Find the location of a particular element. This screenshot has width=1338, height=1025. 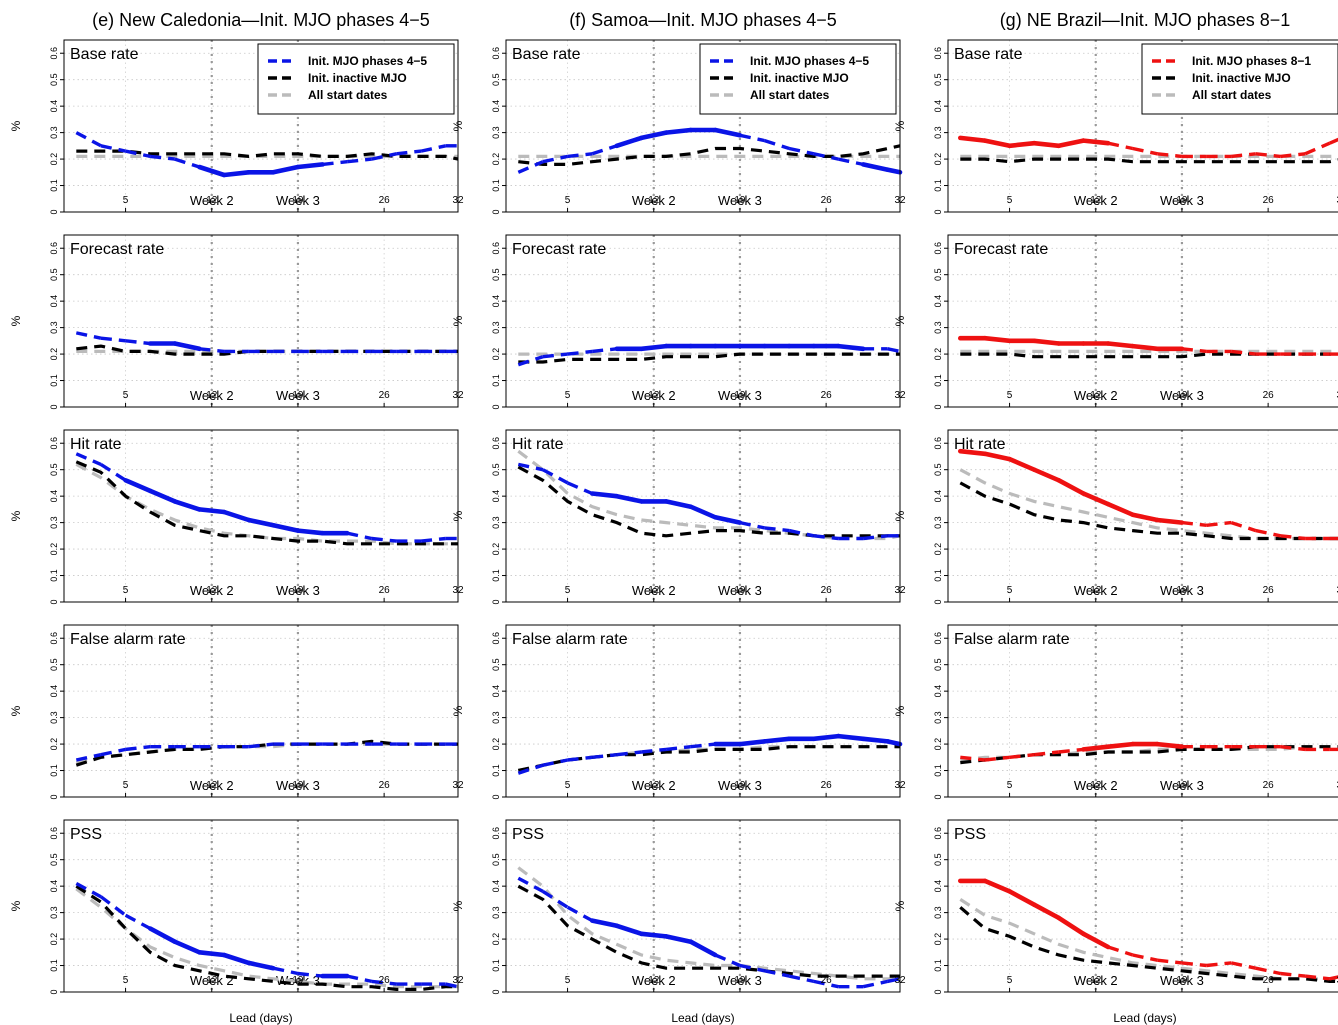

legend-label: All start dates is located at coordinates (790, 95).